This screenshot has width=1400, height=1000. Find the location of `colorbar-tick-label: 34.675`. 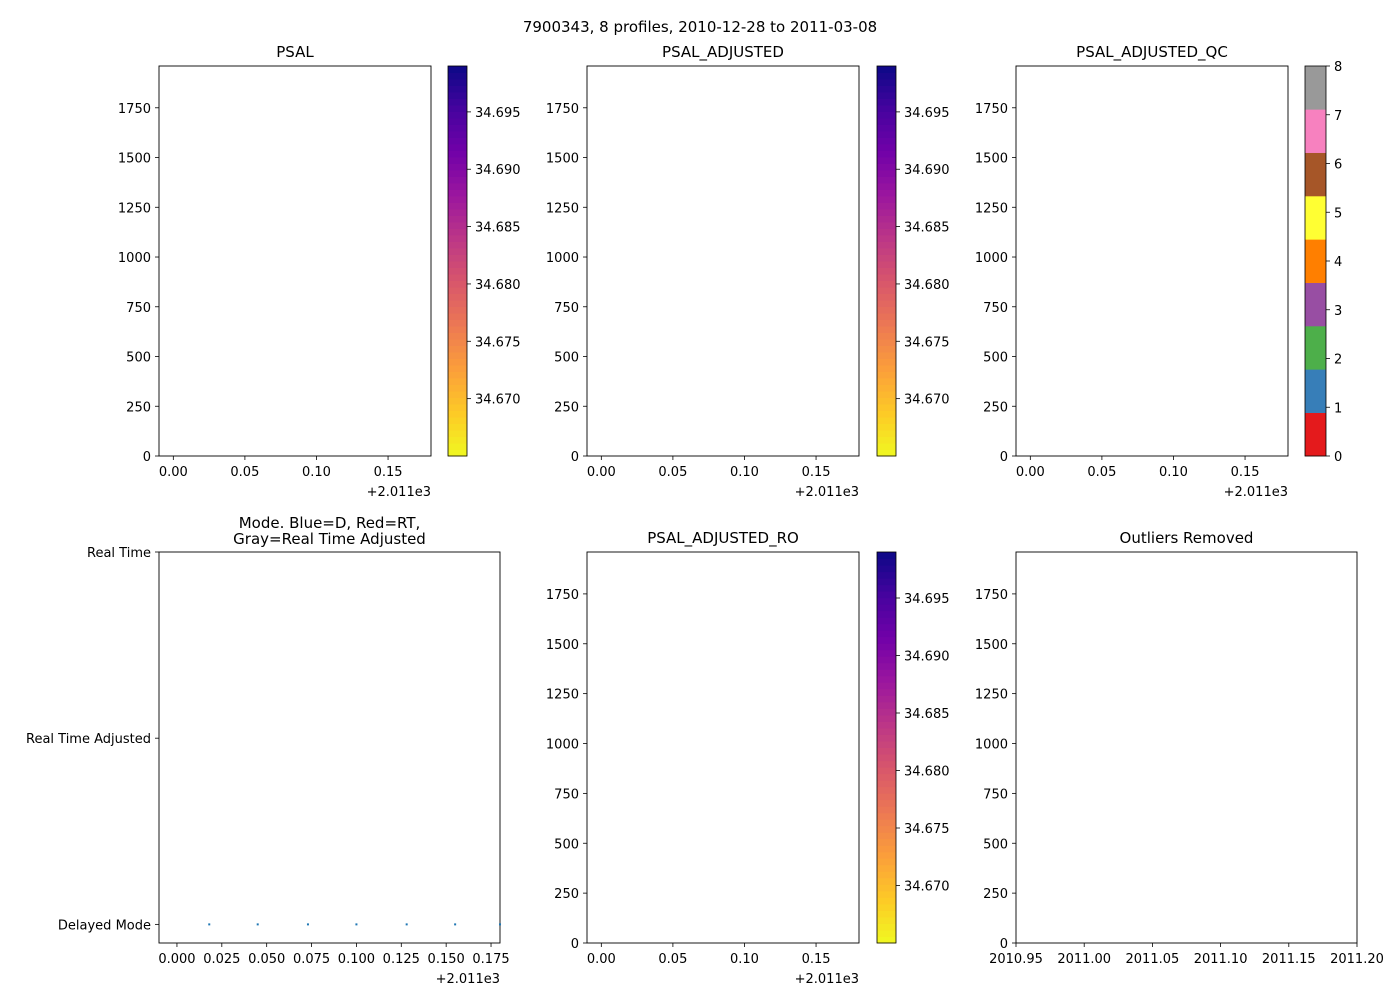

colorbar-tick-label: 34.675 is located at coordinates (927, 342).